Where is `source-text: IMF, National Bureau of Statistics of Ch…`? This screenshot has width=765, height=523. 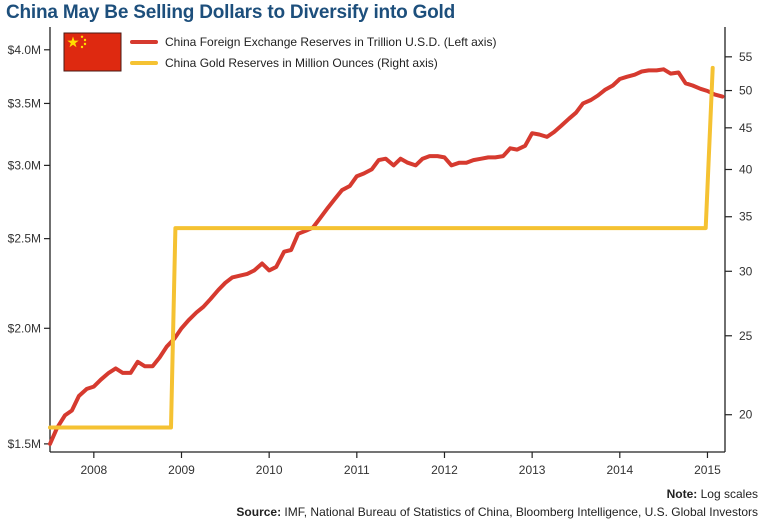 source-text: IMF, National Bureau of Statistics of Ch… is located at coordinates (519, 512).